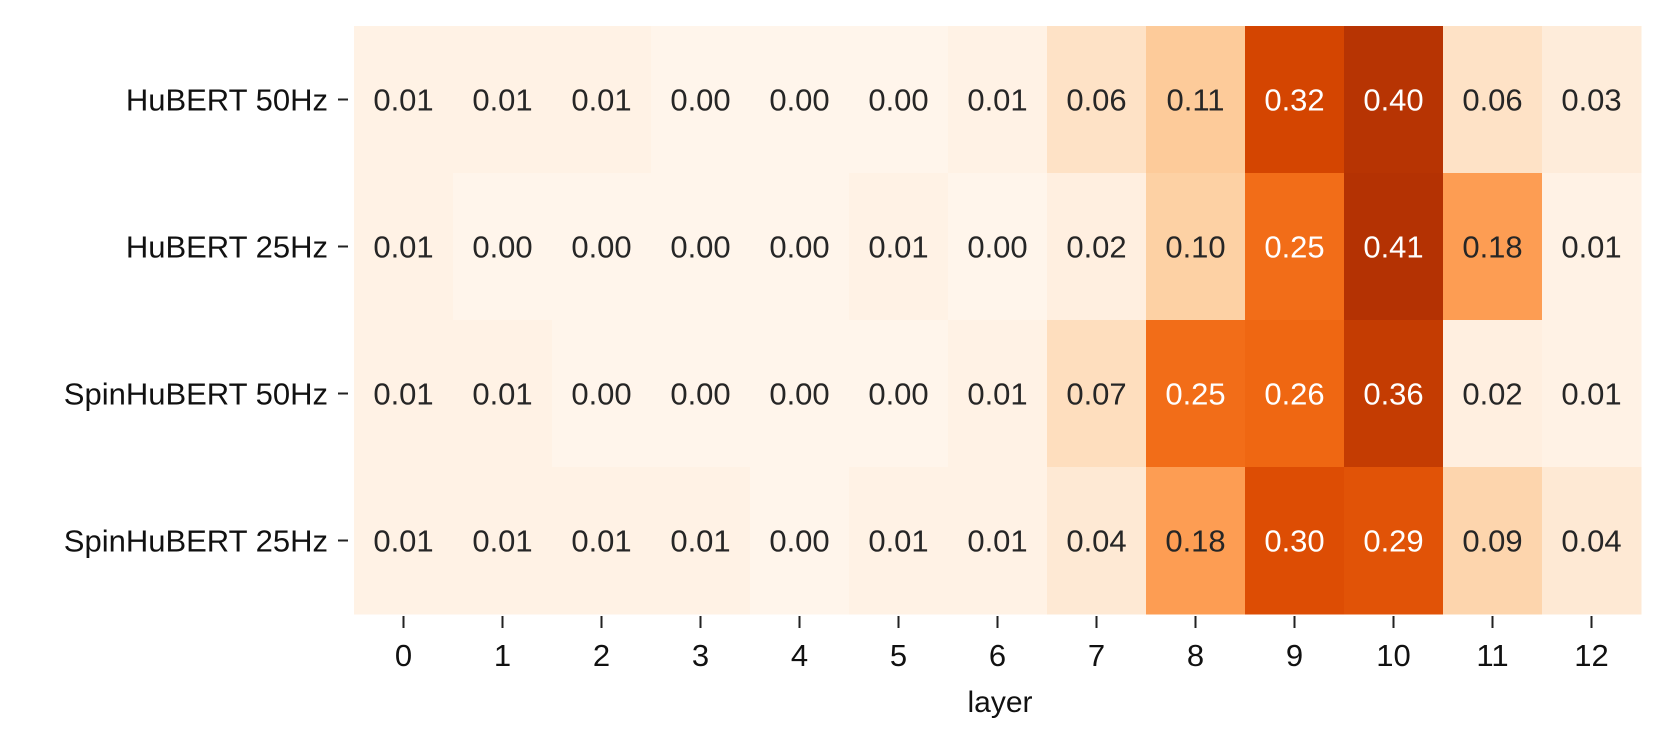 Image resolution: width=1660 pixels, height=748 pixels. I want to click on x-tick-label: 2, so click(601, 655).